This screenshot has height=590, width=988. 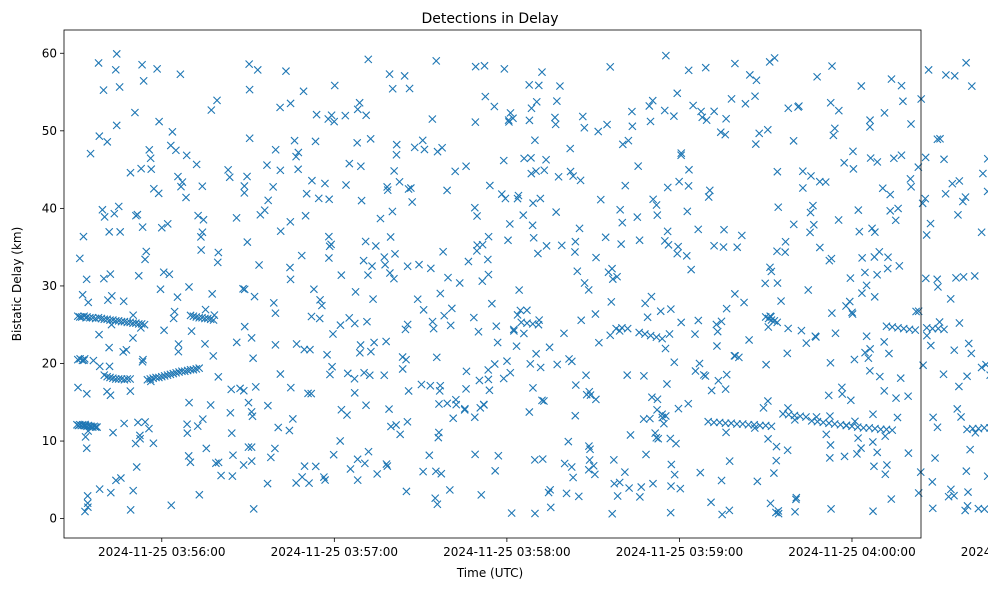 What do you see at coordinates (17, 284) in the screenshot?
I see `y-axis-label: Bistatic Delay (km)` at bounding box center [17, 284].